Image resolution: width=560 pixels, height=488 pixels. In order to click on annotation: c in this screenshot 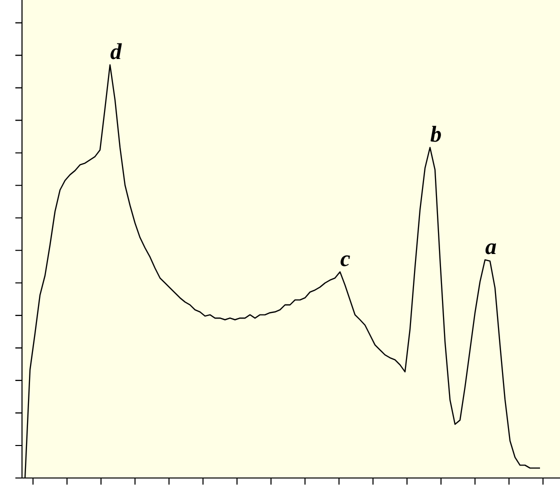, I will do `click(345, 260)`.